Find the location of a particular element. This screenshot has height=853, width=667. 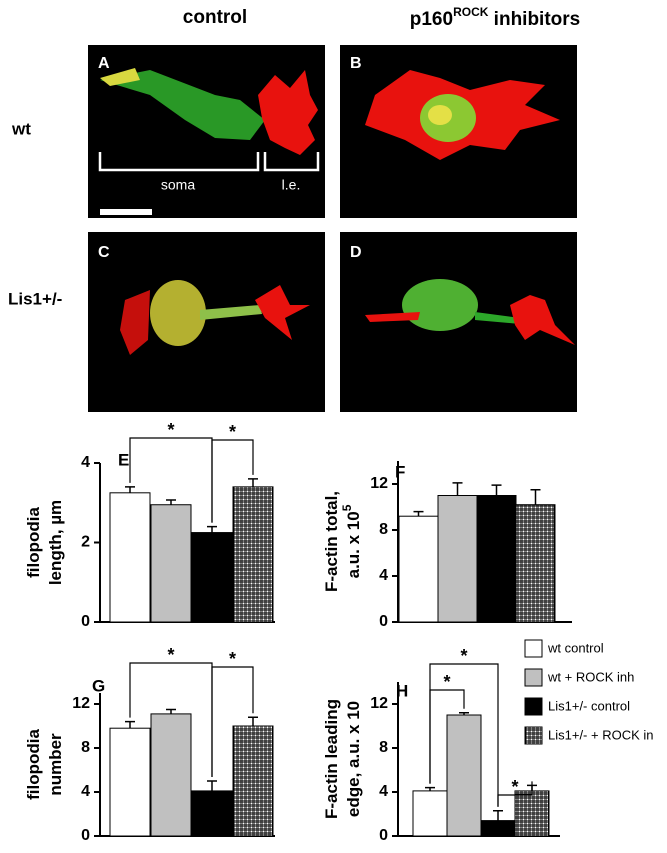

annotation: l.e. is located at coordinates (291, 185).